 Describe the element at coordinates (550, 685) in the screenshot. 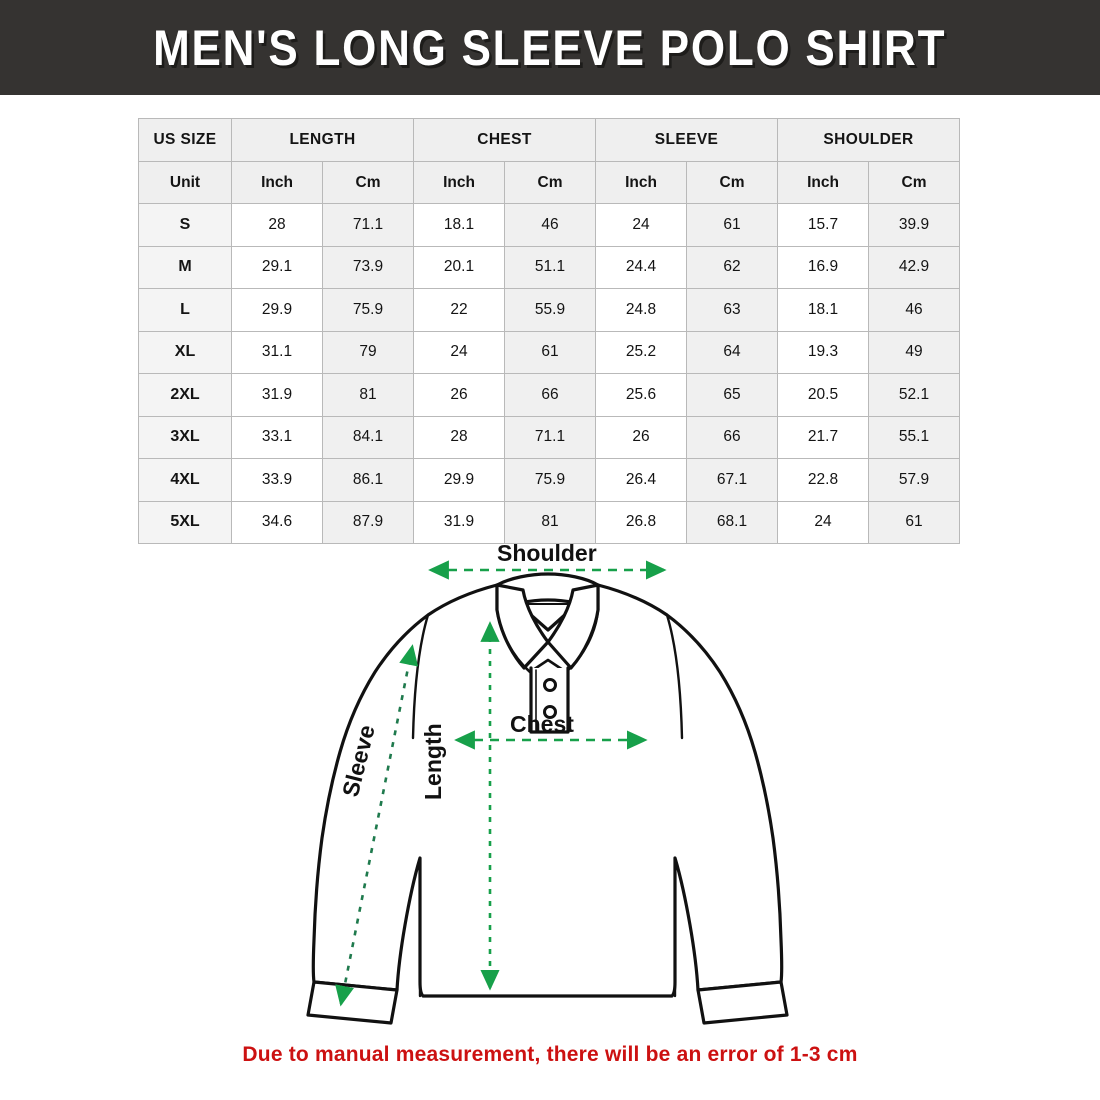

I see `button-top` at that location.